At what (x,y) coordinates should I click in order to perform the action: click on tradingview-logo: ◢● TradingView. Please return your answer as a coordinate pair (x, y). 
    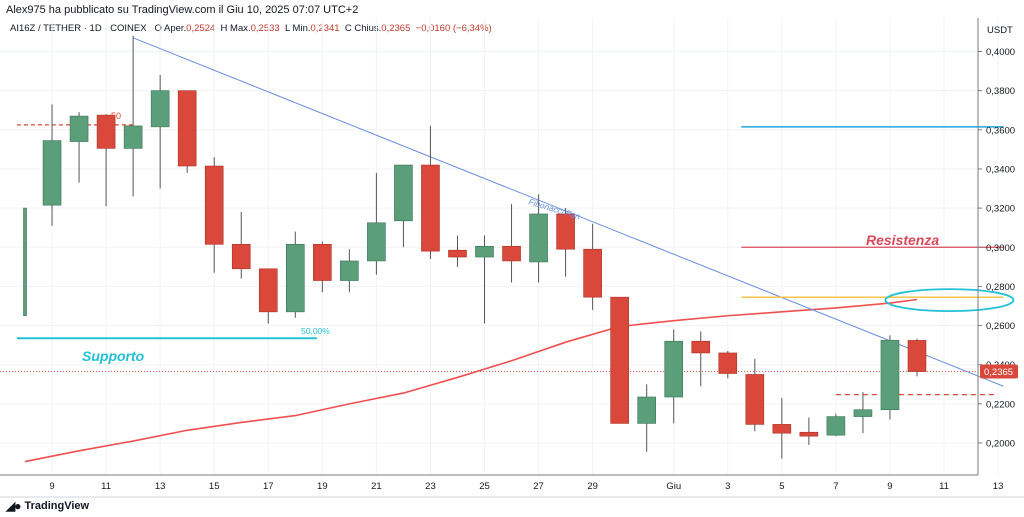
    Looking at the image, I should click on (47, 506).